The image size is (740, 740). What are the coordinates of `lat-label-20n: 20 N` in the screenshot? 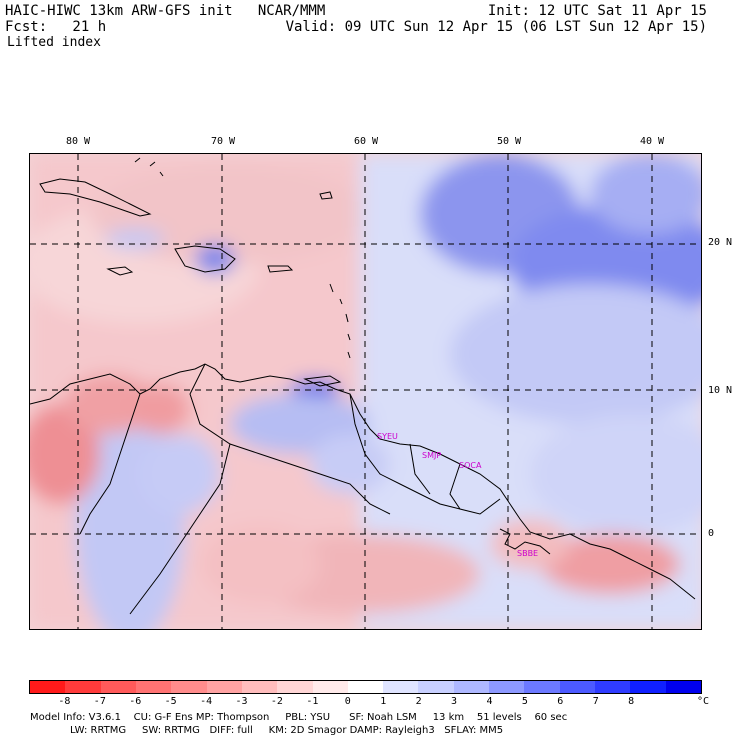 It's located at (720, 242).